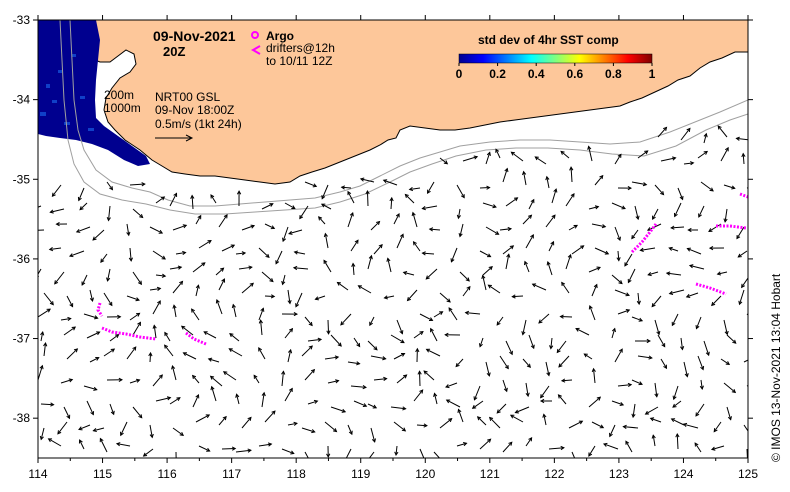  I want to click on colorbar-tick-label: 0.4, so click(536, 74).